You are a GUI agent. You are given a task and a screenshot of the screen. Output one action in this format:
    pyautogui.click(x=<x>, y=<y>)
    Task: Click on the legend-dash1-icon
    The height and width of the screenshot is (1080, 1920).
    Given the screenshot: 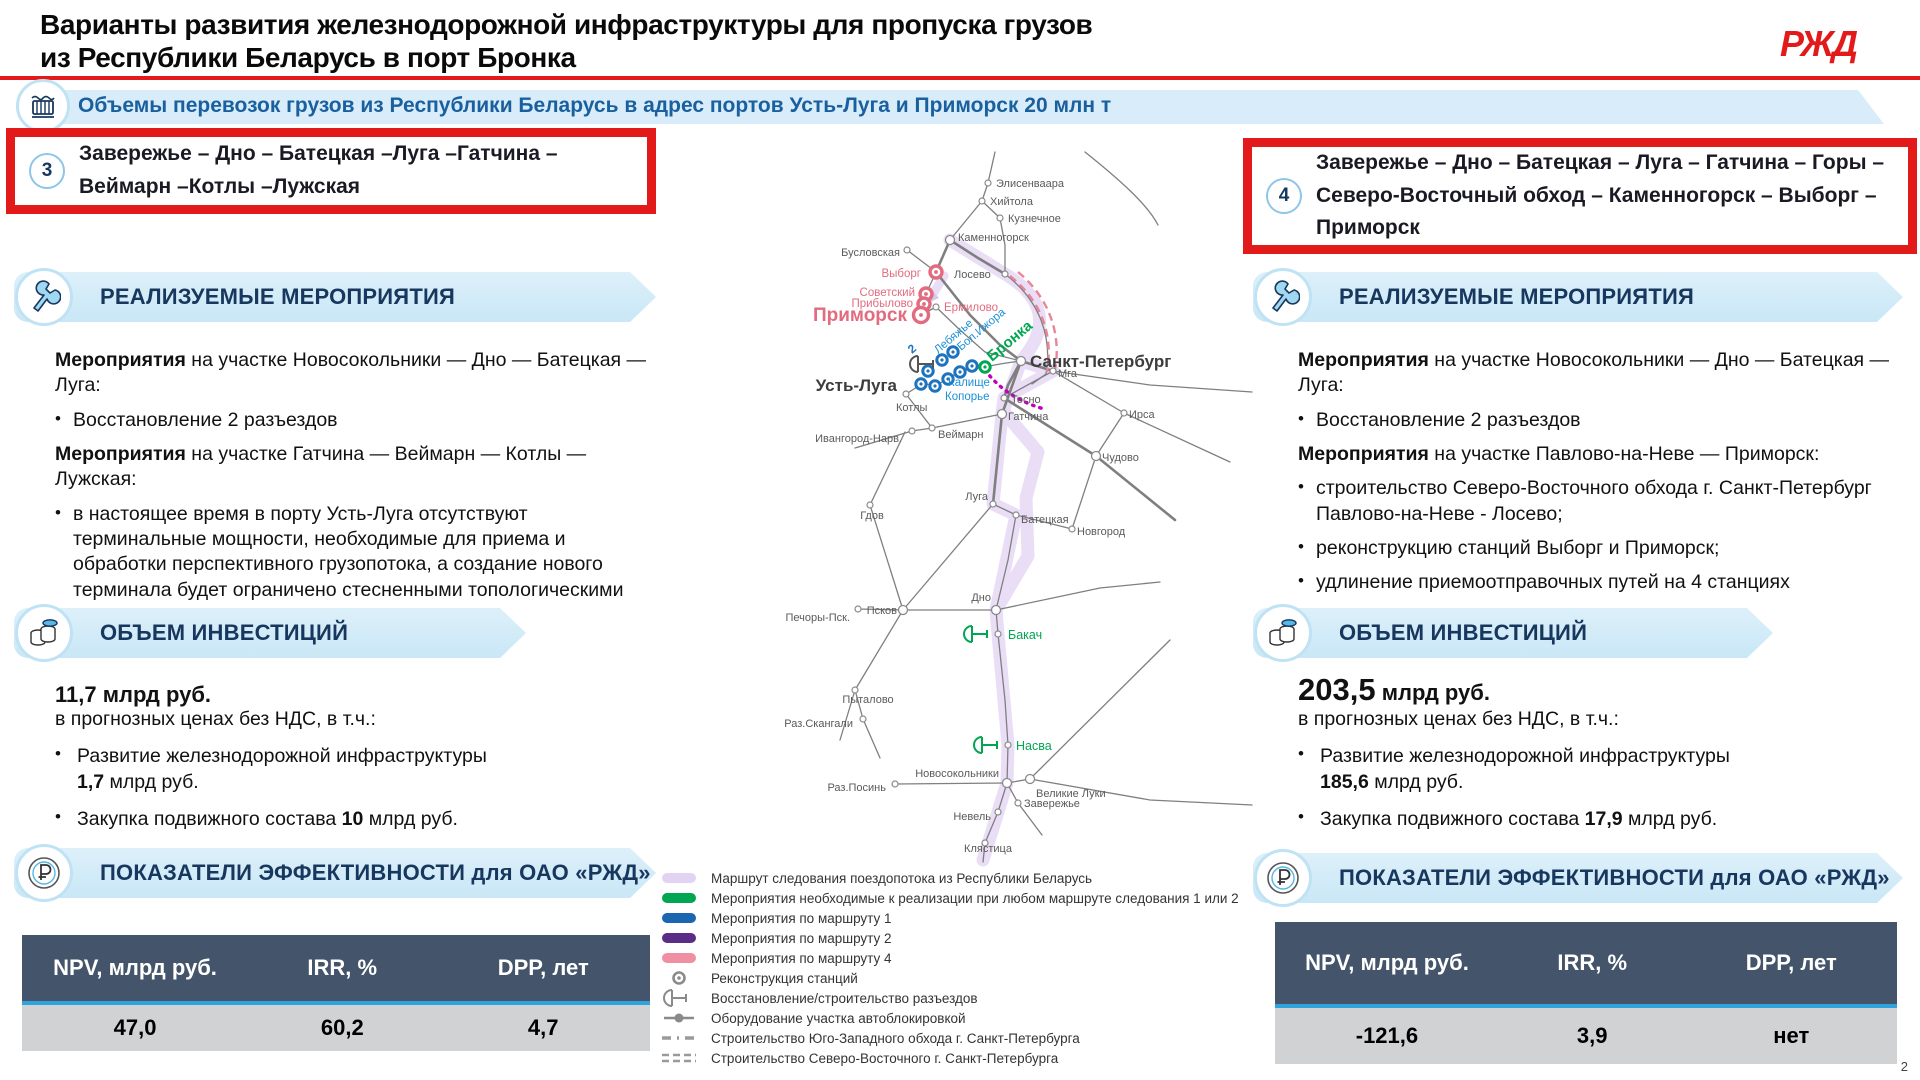 What is the action you would take?
    pyautogui.click(x=682, y=1038)
    